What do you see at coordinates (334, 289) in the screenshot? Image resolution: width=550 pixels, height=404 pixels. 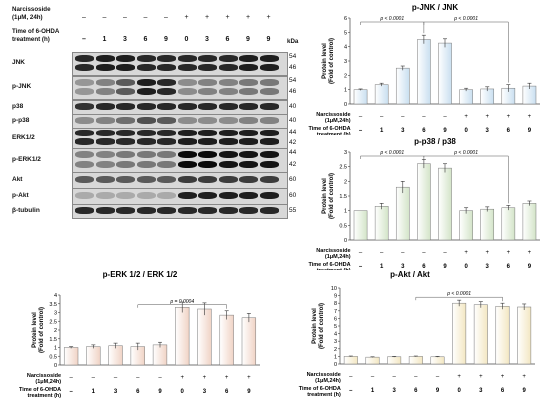 I see `y-tick-label: 10` at bounding box center [334, 289].